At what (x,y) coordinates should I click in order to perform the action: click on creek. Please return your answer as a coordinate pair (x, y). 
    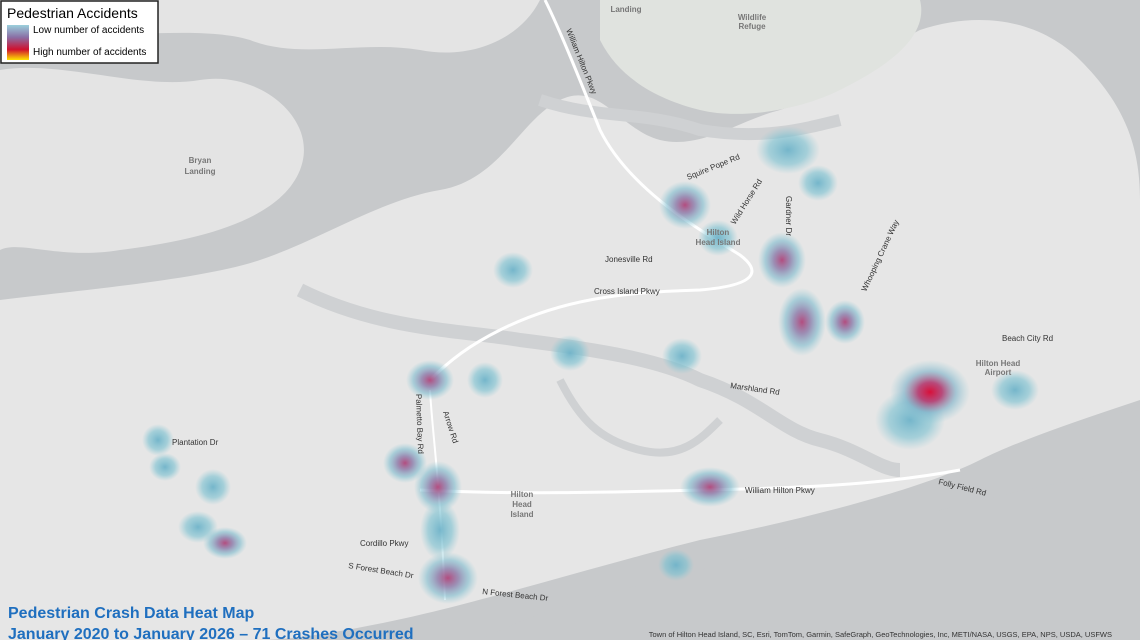
    Looking at the image, I should click on (639, 417).